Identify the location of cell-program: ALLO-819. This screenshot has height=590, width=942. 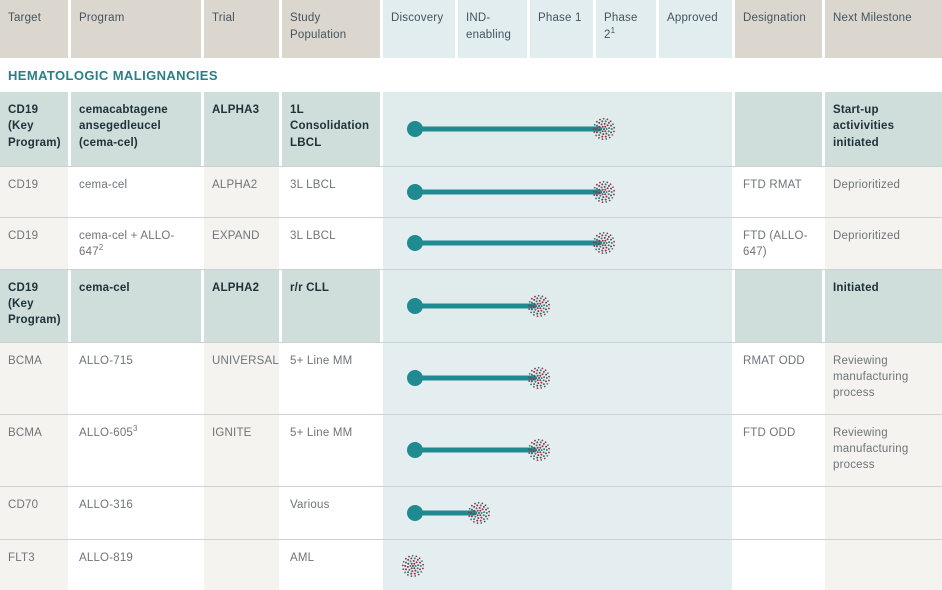
(136, 564).